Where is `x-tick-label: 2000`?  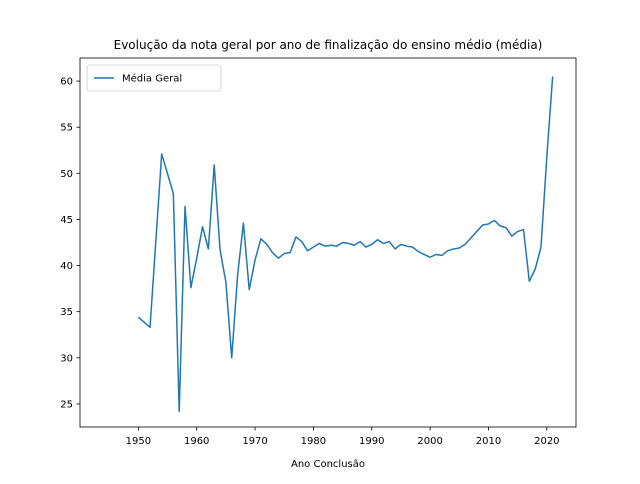 x-tick-label: 2000 is located at coordinates (429, 441).